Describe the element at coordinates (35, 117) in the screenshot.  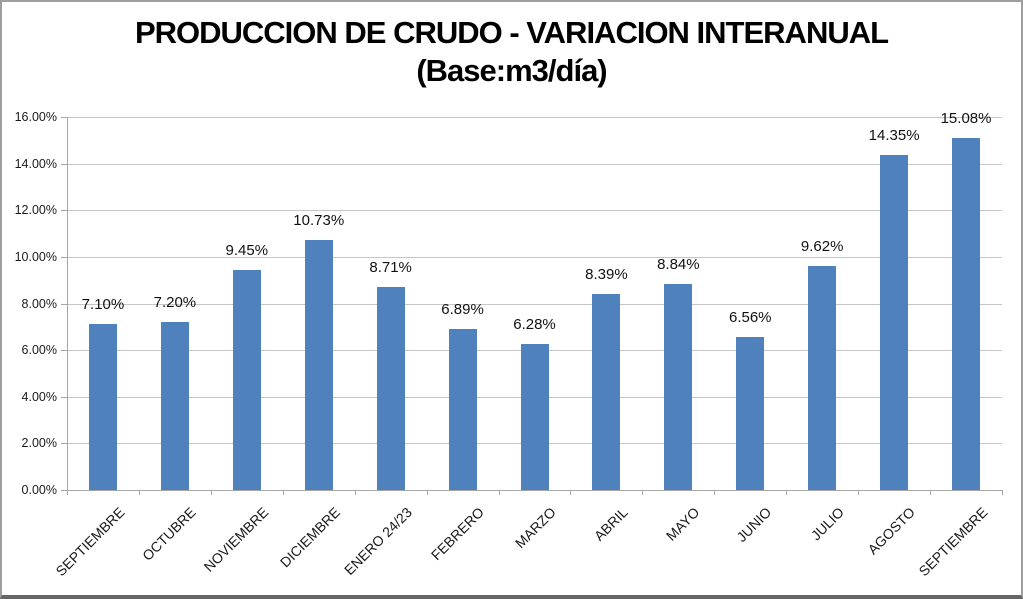
I see `y-axis-tick-label: 16.00%` at that location.